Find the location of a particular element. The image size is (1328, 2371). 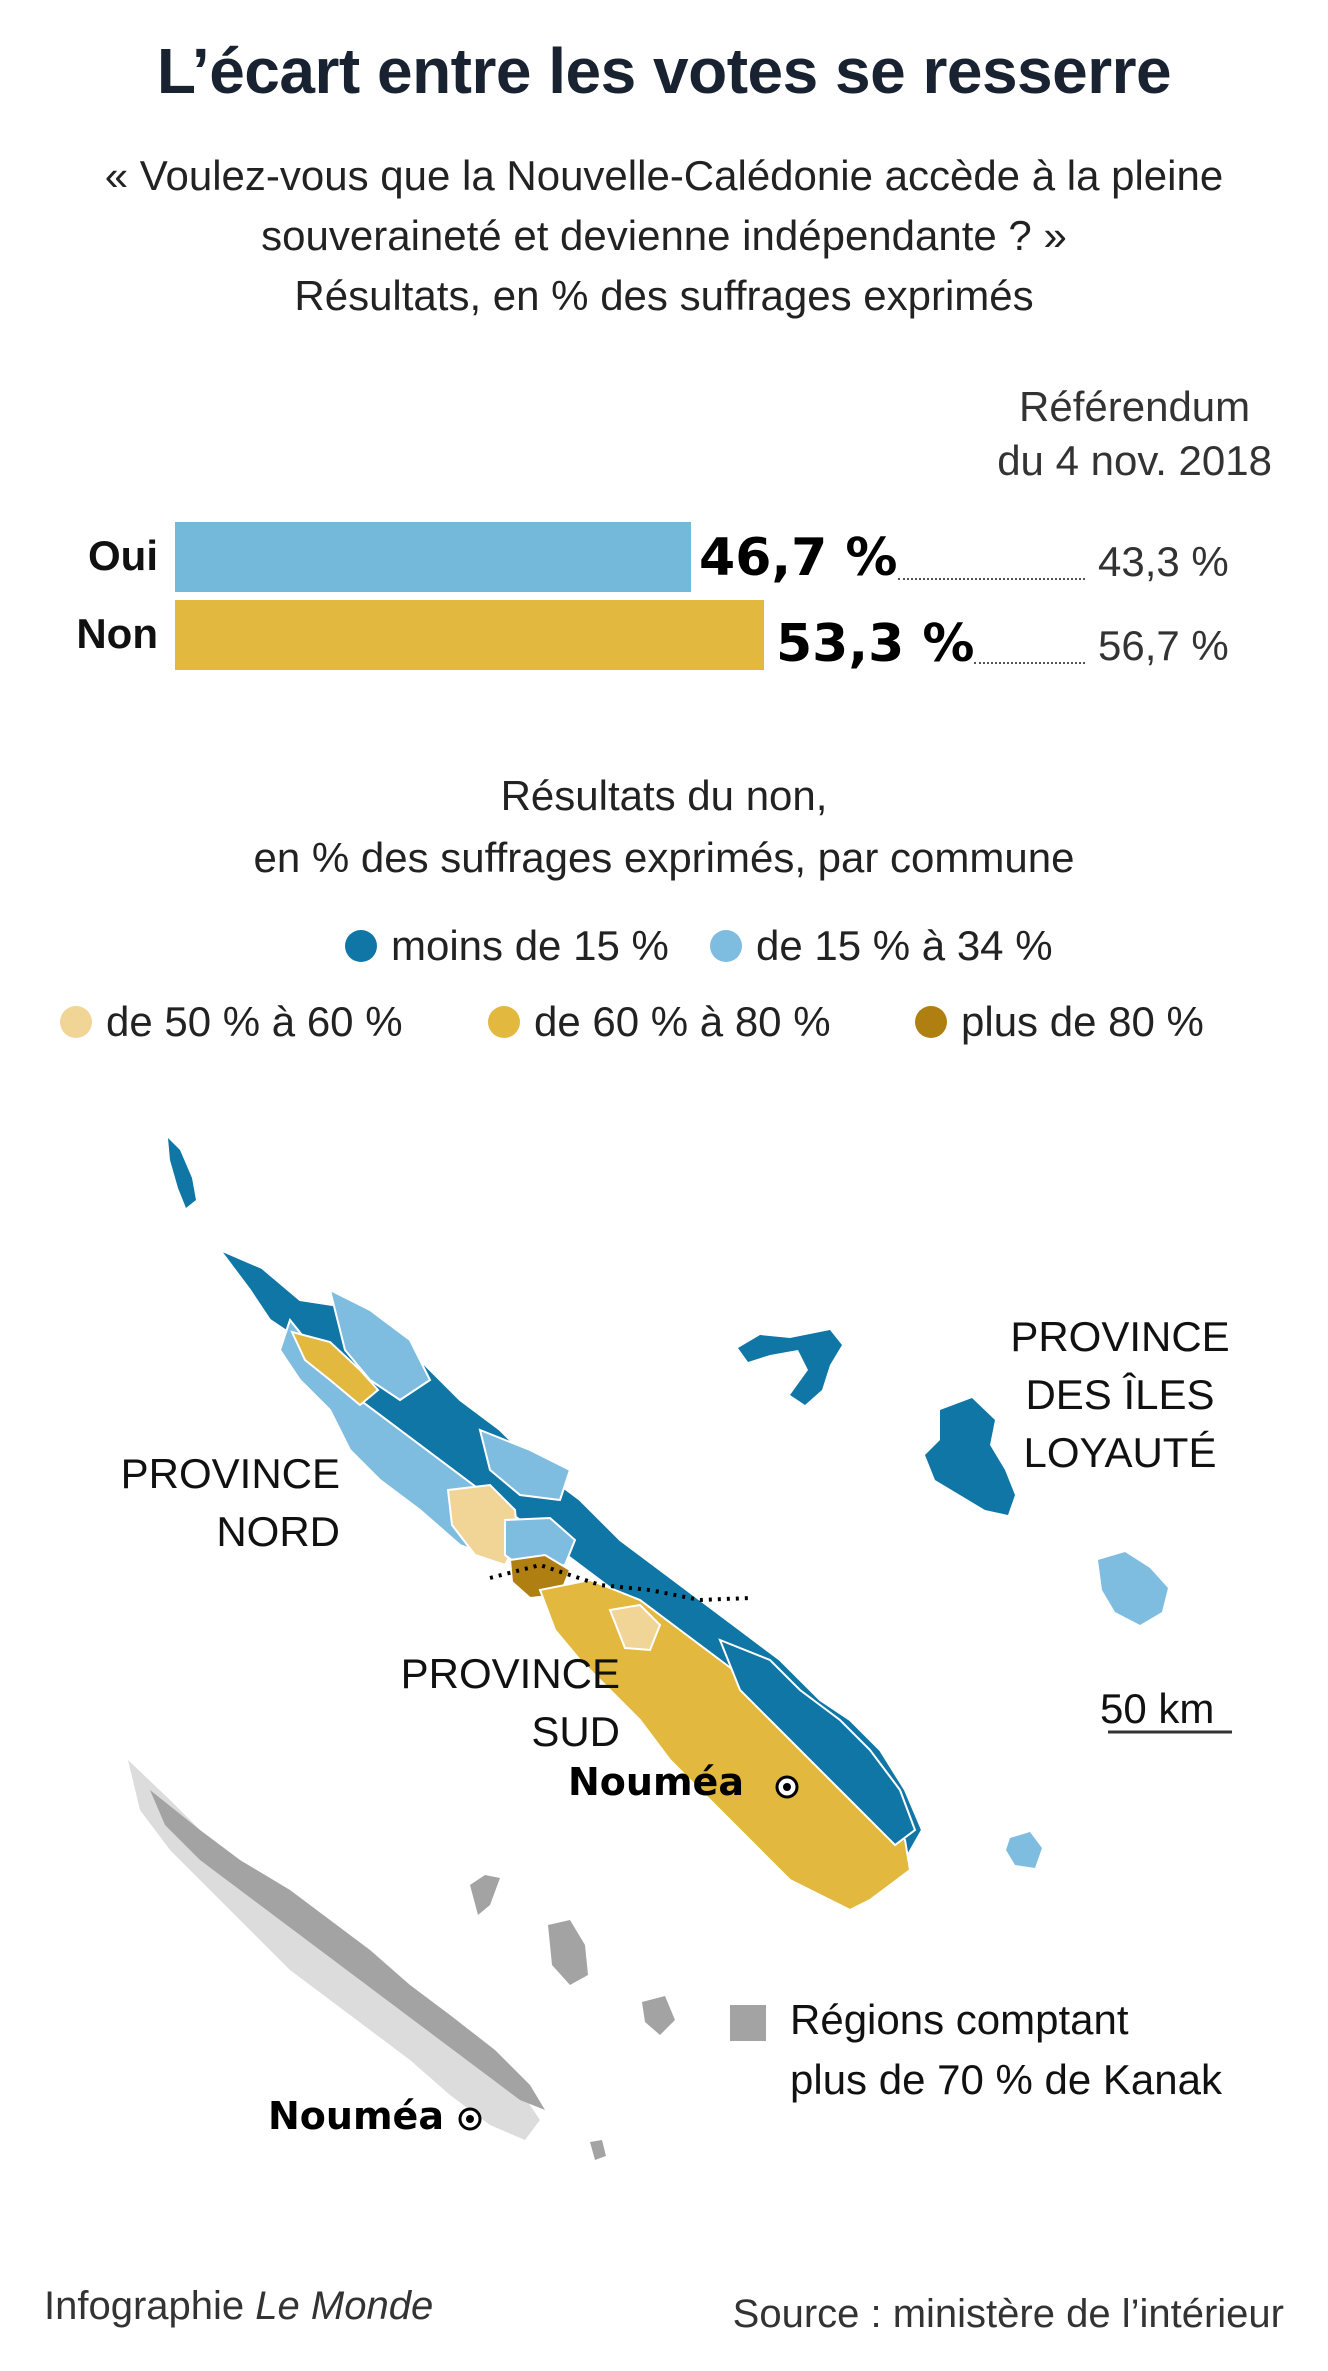

chart-title: L’écart entre les votes se resserre is located at coordinates (664, 71).